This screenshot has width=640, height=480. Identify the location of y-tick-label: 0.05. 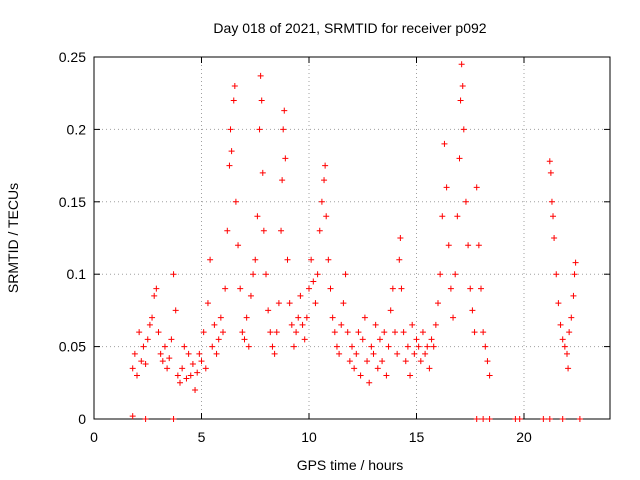
(72, 347).